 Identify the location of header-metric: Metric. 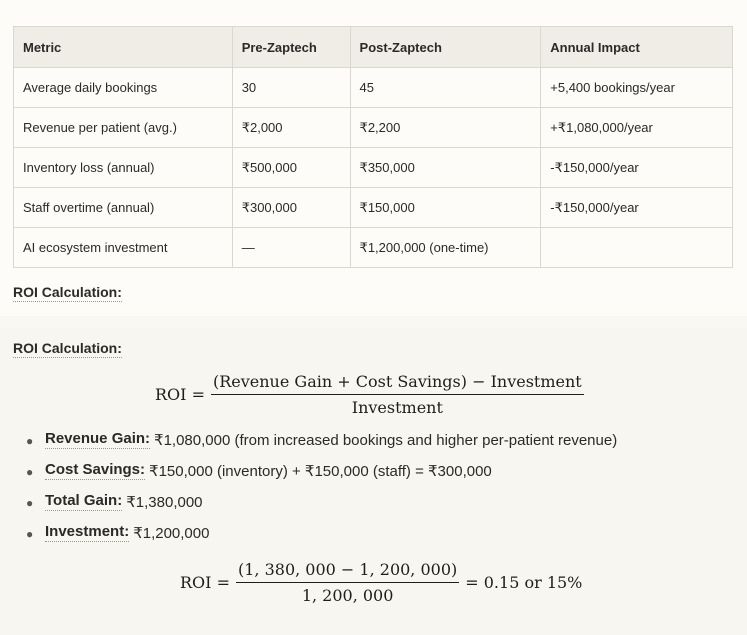
(123, 47).